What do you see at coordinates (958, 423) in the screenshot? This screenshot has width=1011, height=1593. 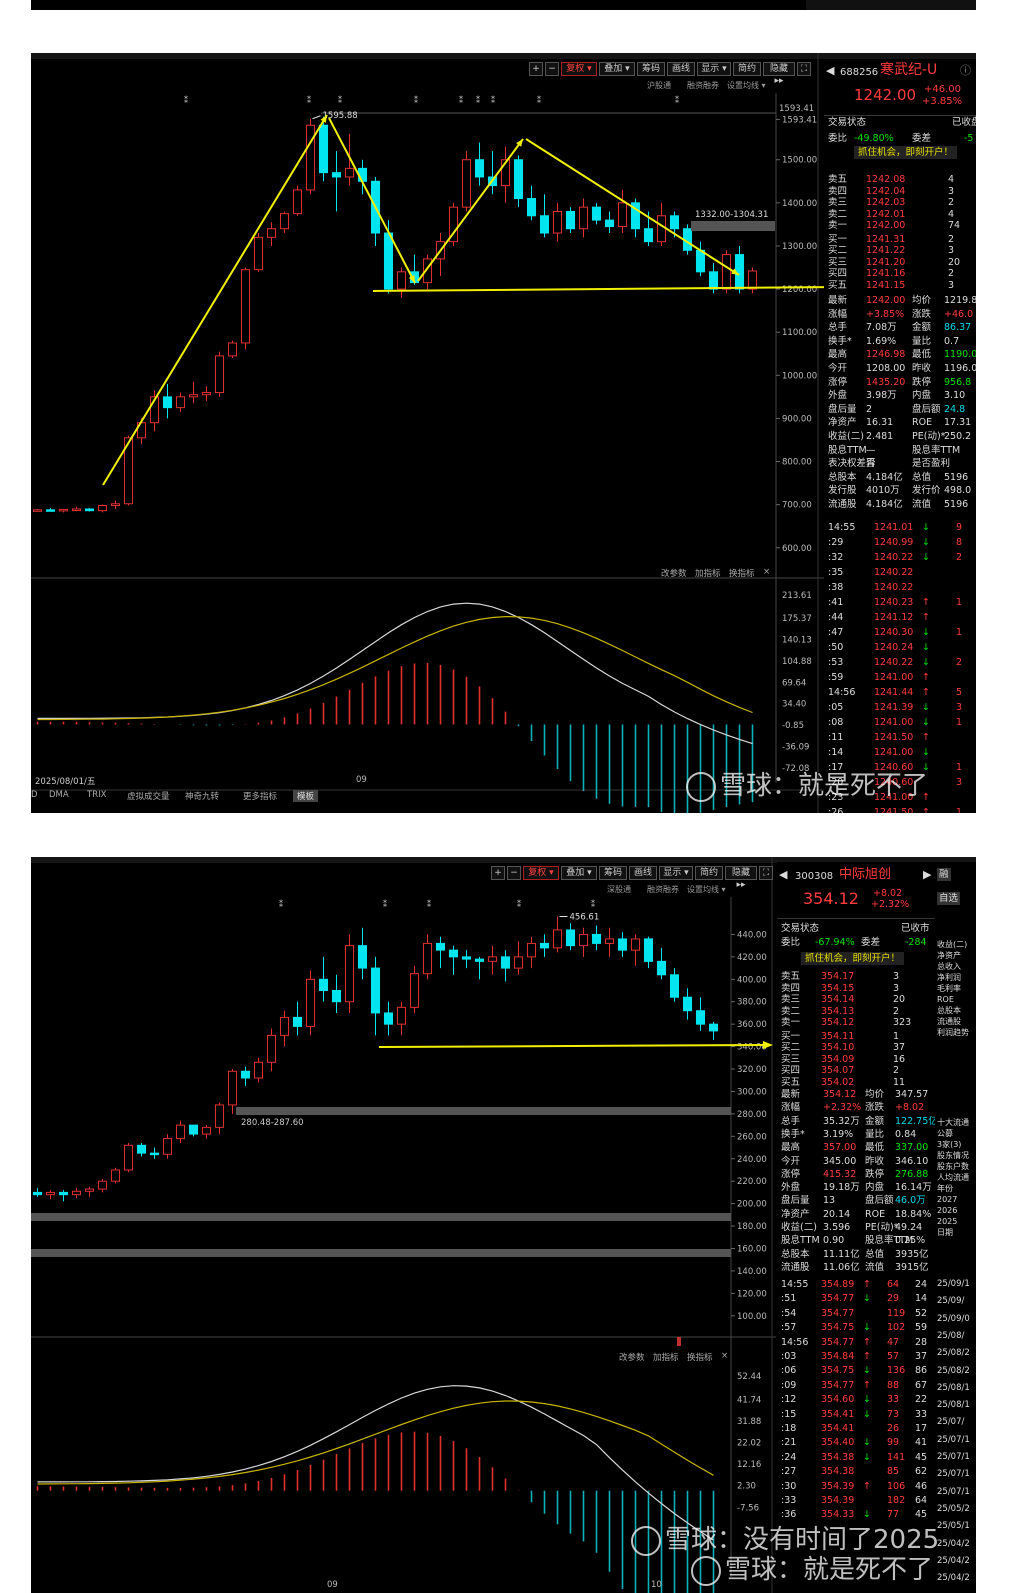 I see `stat-value: 17.31` at bounding box center [958, 423].